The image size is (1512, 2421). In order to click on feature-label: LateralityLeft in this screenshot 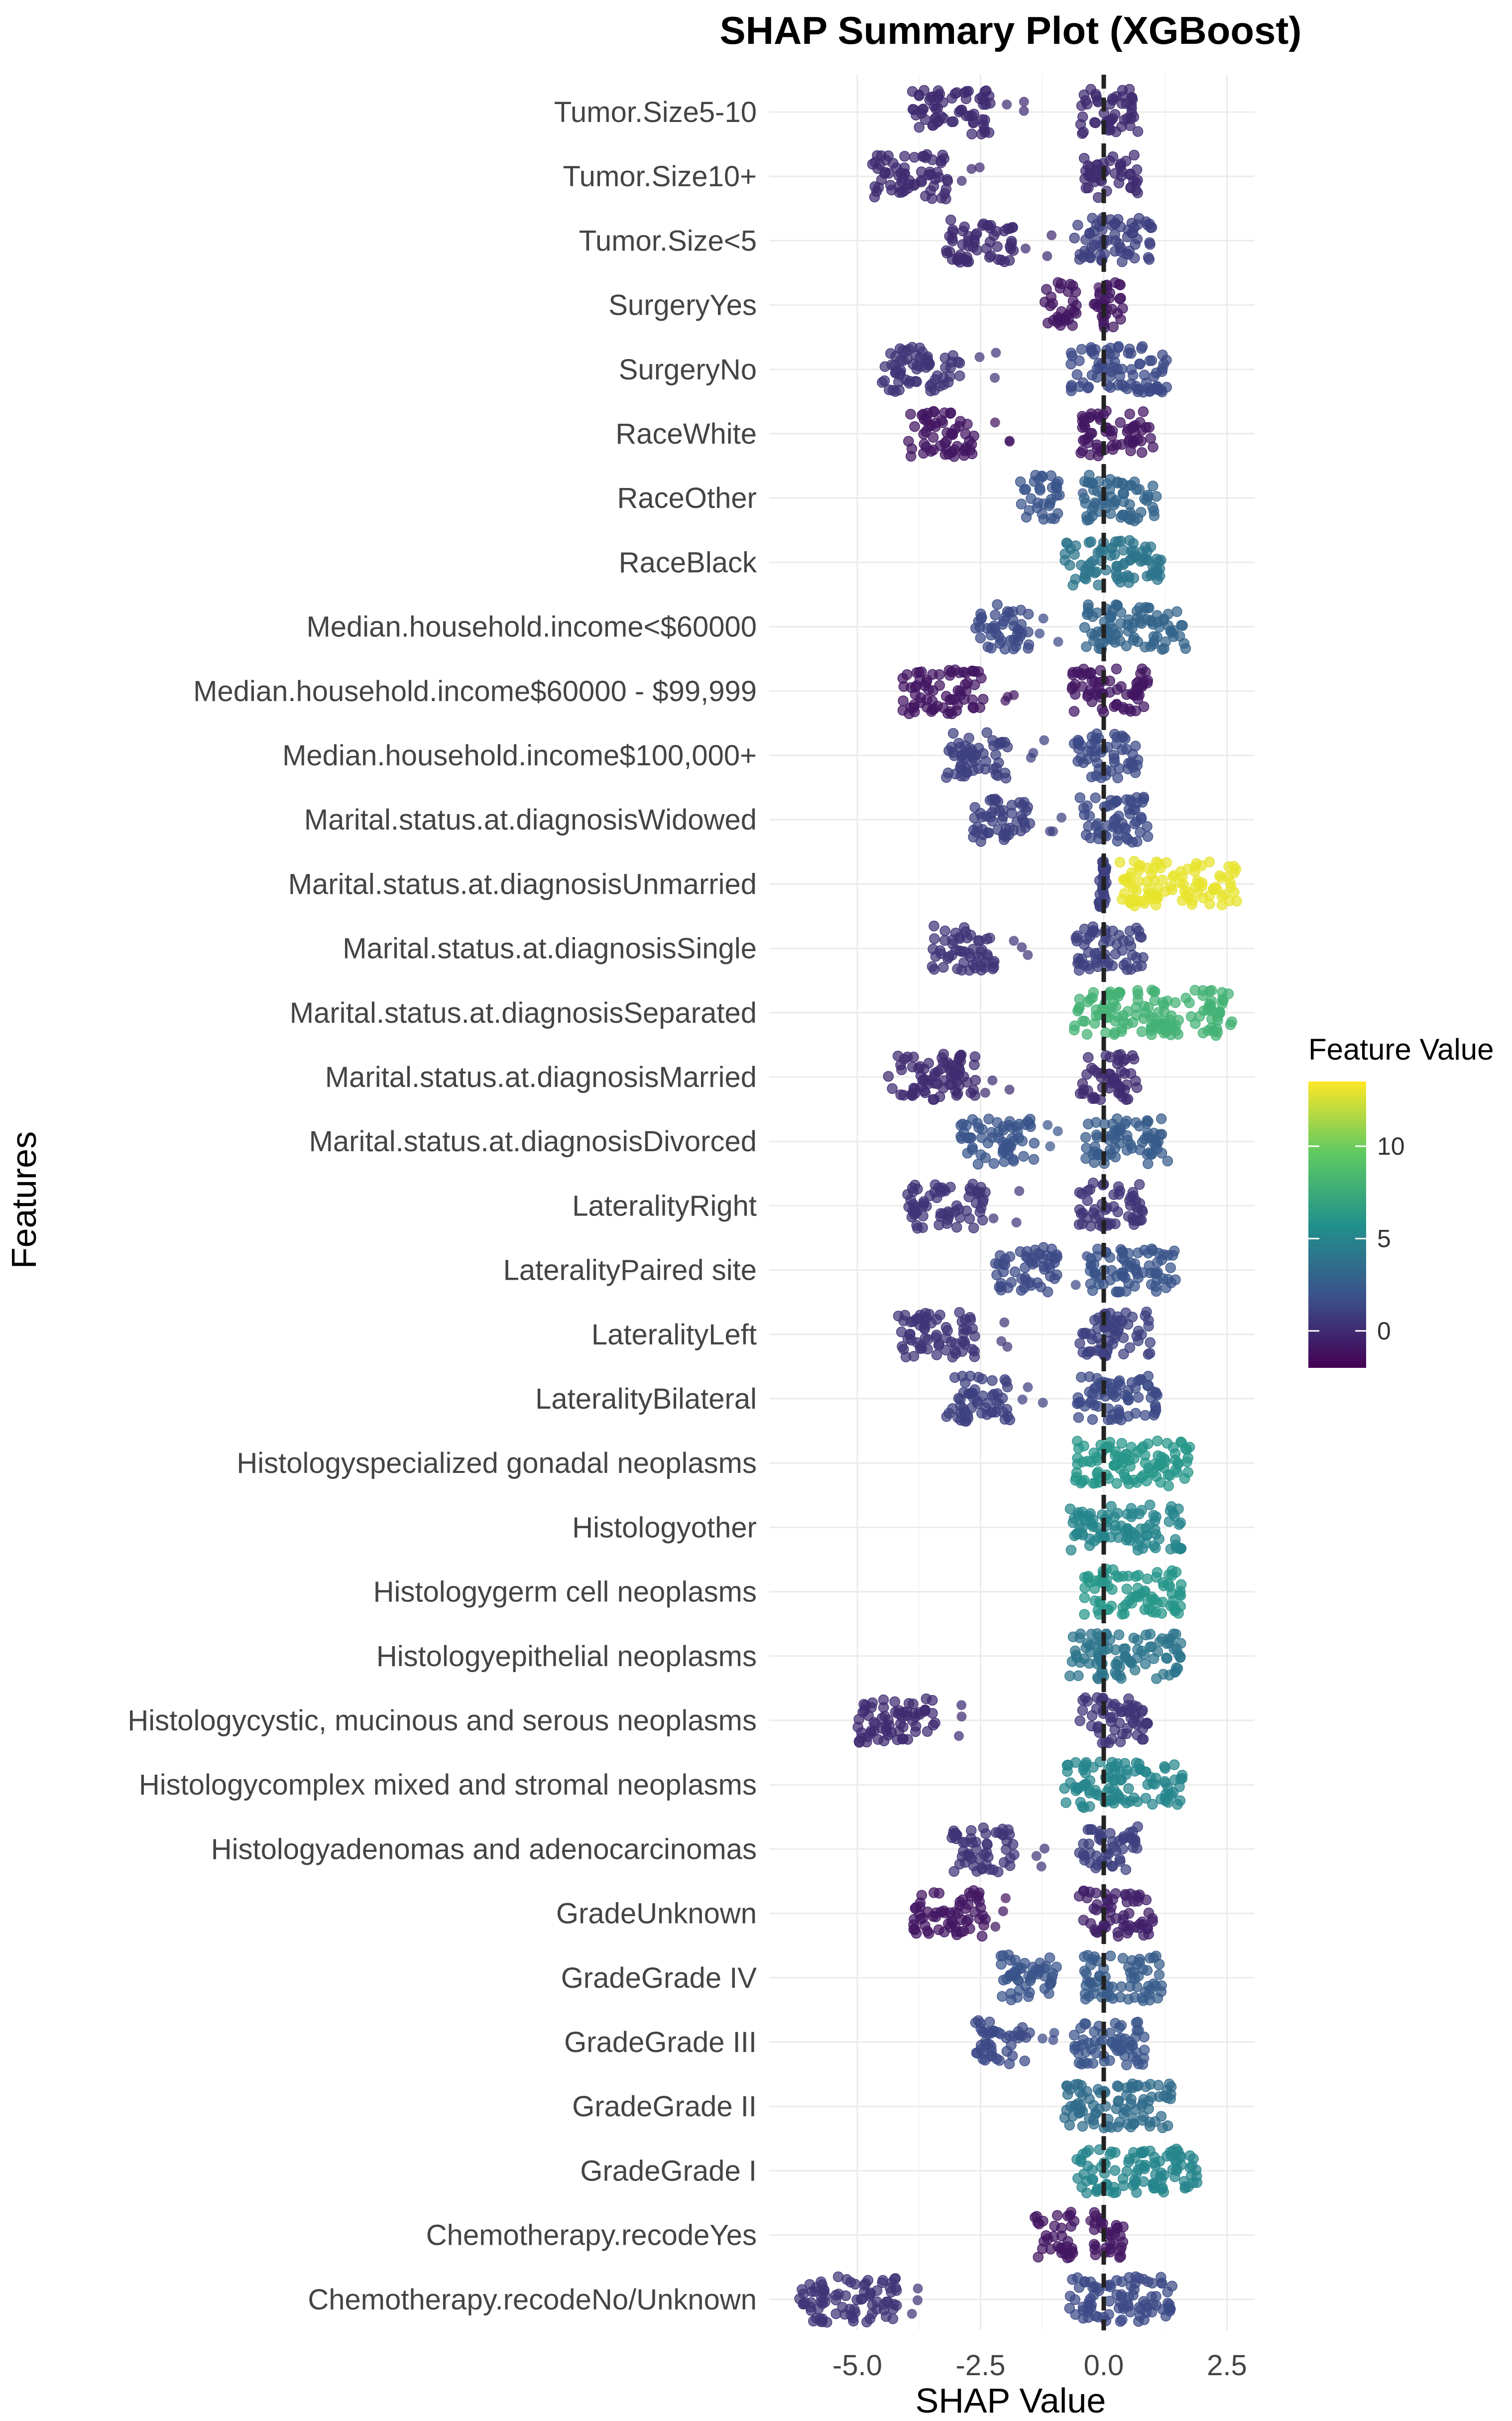, I will do `click(674, 1335)`.